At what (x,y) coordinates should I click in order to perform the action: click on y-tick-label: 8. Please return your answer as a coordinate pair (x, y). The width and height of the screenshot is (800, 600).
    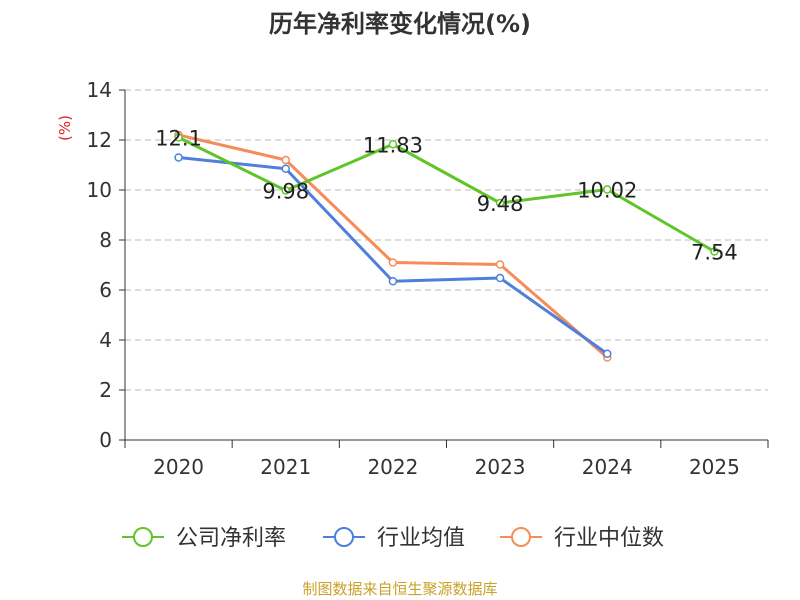
    Looking at the image, I should click on (105, 240).